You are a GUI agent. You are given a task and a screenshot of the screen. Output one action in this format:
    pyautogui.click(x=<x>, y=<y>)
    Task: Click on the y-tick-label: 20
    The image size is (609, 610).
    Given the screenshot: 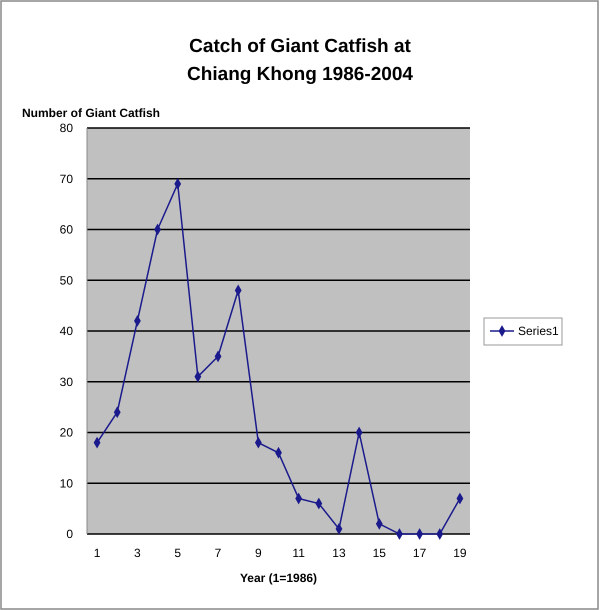 What is the action you would take?
    pyautogui.click(x=67, y=433)
    